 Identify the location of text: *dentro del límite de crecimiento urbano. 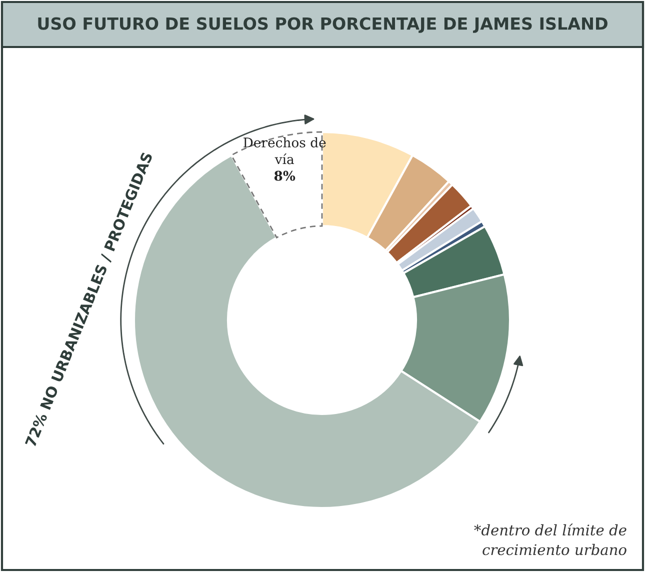
(550, 540).